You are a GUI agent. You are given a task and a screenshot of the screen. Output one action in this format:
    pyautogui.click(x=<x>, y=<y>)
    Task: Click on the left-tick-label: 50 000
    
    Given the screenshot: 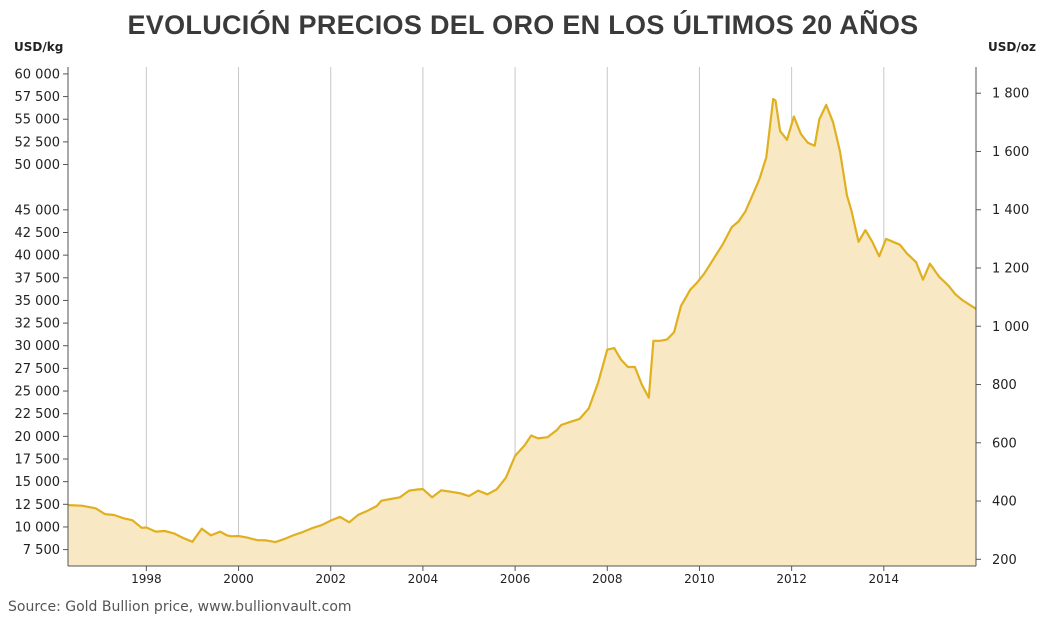 What is the action you would take?
    pyautogui.click(x=38, y=165)
    